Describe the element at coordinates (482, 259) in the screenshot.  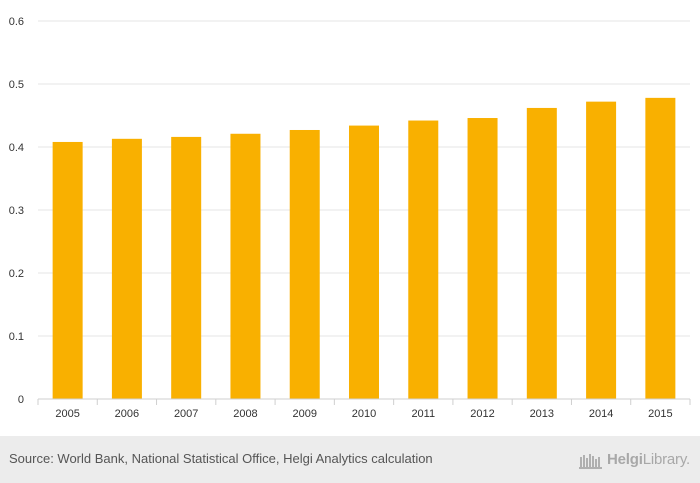
I see `bar-2012` at that location.